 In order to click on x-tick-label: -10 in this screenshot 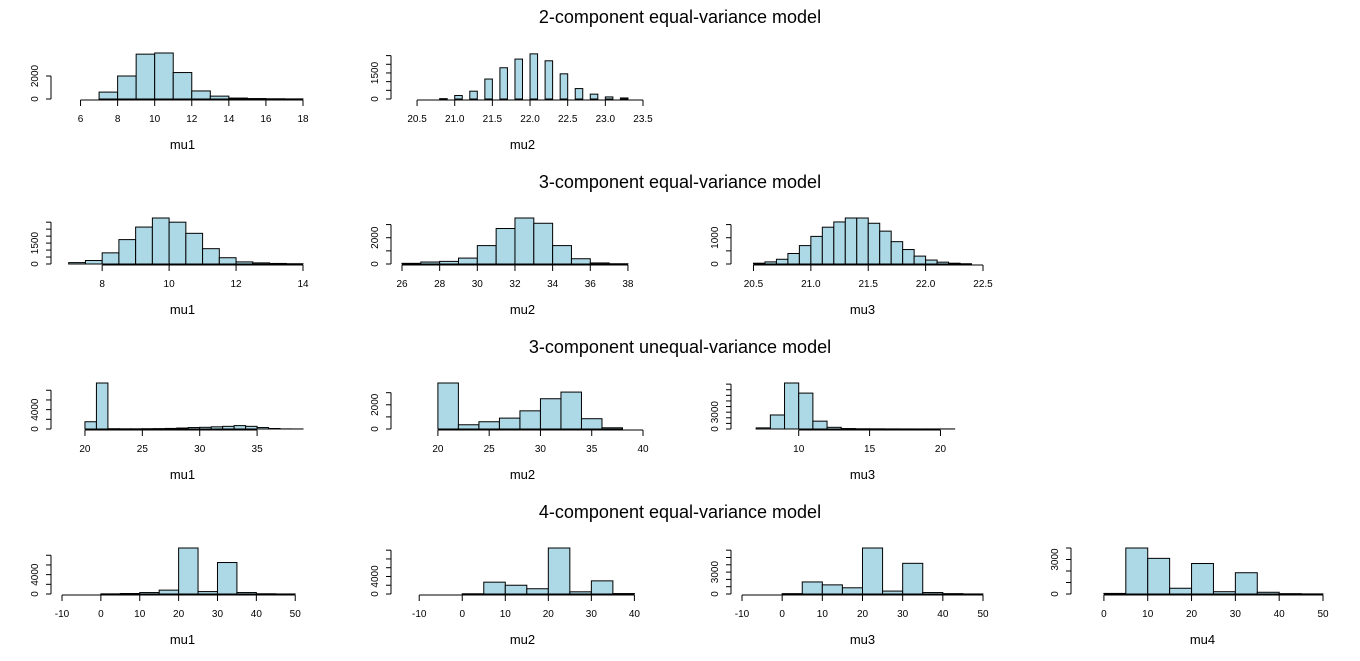, I will do `click(419, 614)`.